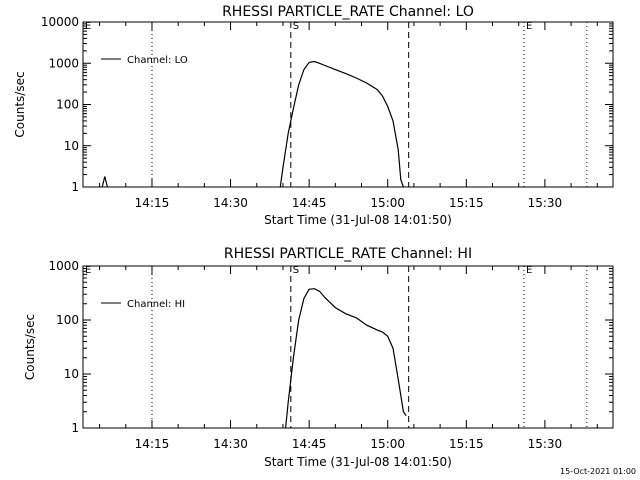 This screenshot has width=640, height=480. Describe the element at coordinates (348, 254) in the screenshot. I see `chart-title: RHESSI PARTICLE_RATE Channel: HI` at that location.